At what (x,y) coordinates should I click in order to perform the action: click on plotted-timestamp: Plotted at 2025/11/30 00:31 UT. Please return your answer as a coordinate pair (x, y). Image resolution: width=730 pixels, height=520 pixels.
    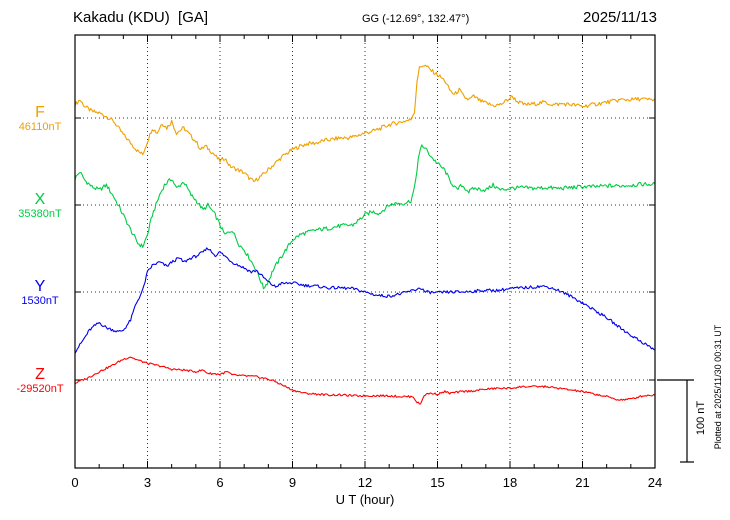
    Looking at the image, I should click on (718, 387).